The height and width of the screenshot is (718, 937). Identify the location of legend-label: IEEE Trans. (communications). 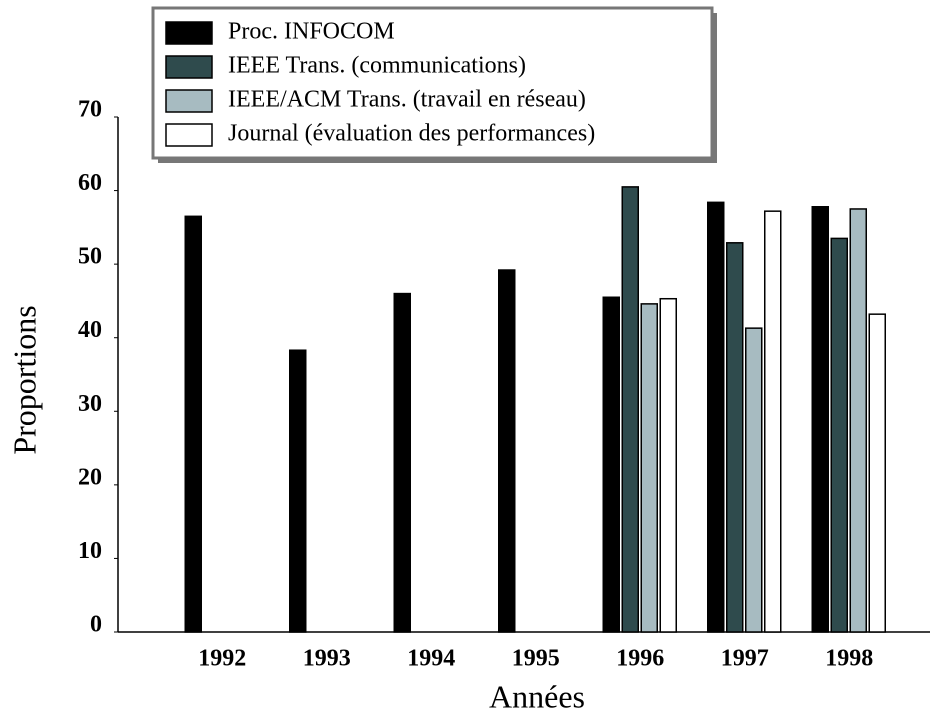
(377, 66).